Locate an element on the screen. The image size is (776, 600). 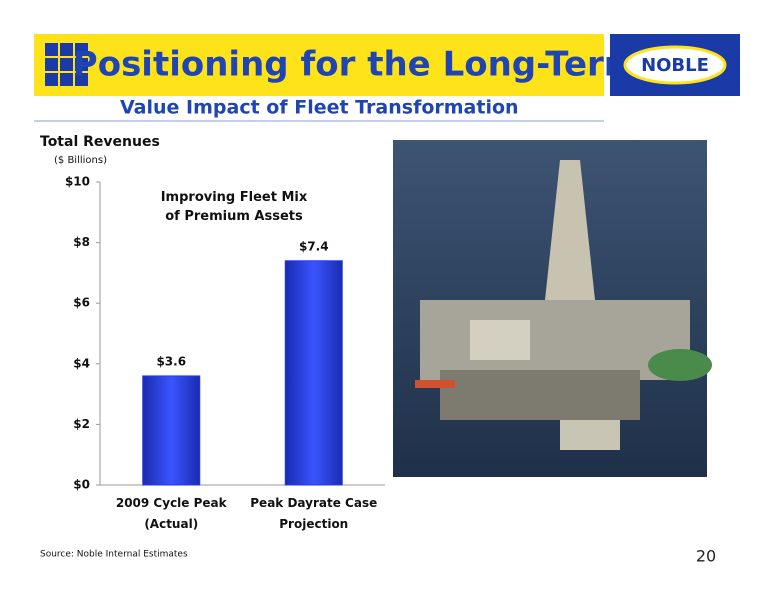
logo-text: NOBLE is located at coordinates (675, 65).